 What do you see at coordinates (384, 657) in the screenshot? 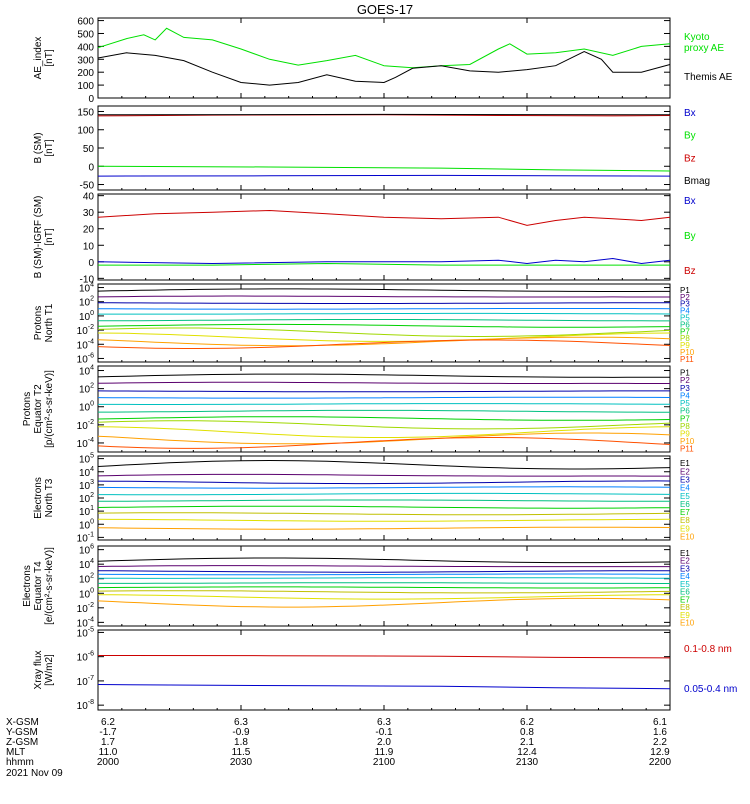
I see `series-line-0-1-0-8-nm` at bounding box center [384, 657].